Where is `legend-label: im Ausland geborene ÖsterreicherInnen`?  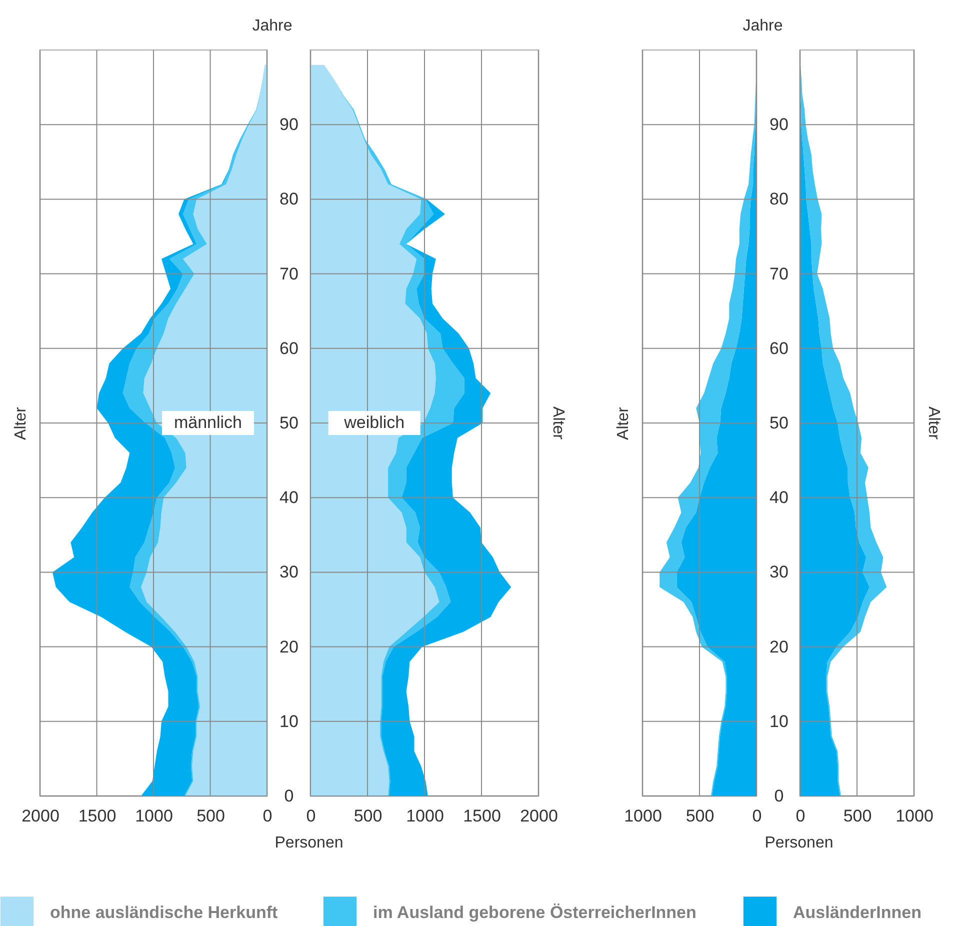 legend-label: im Ausland geborene ÖsterreicherInnen is located at coordinates (534, 912).